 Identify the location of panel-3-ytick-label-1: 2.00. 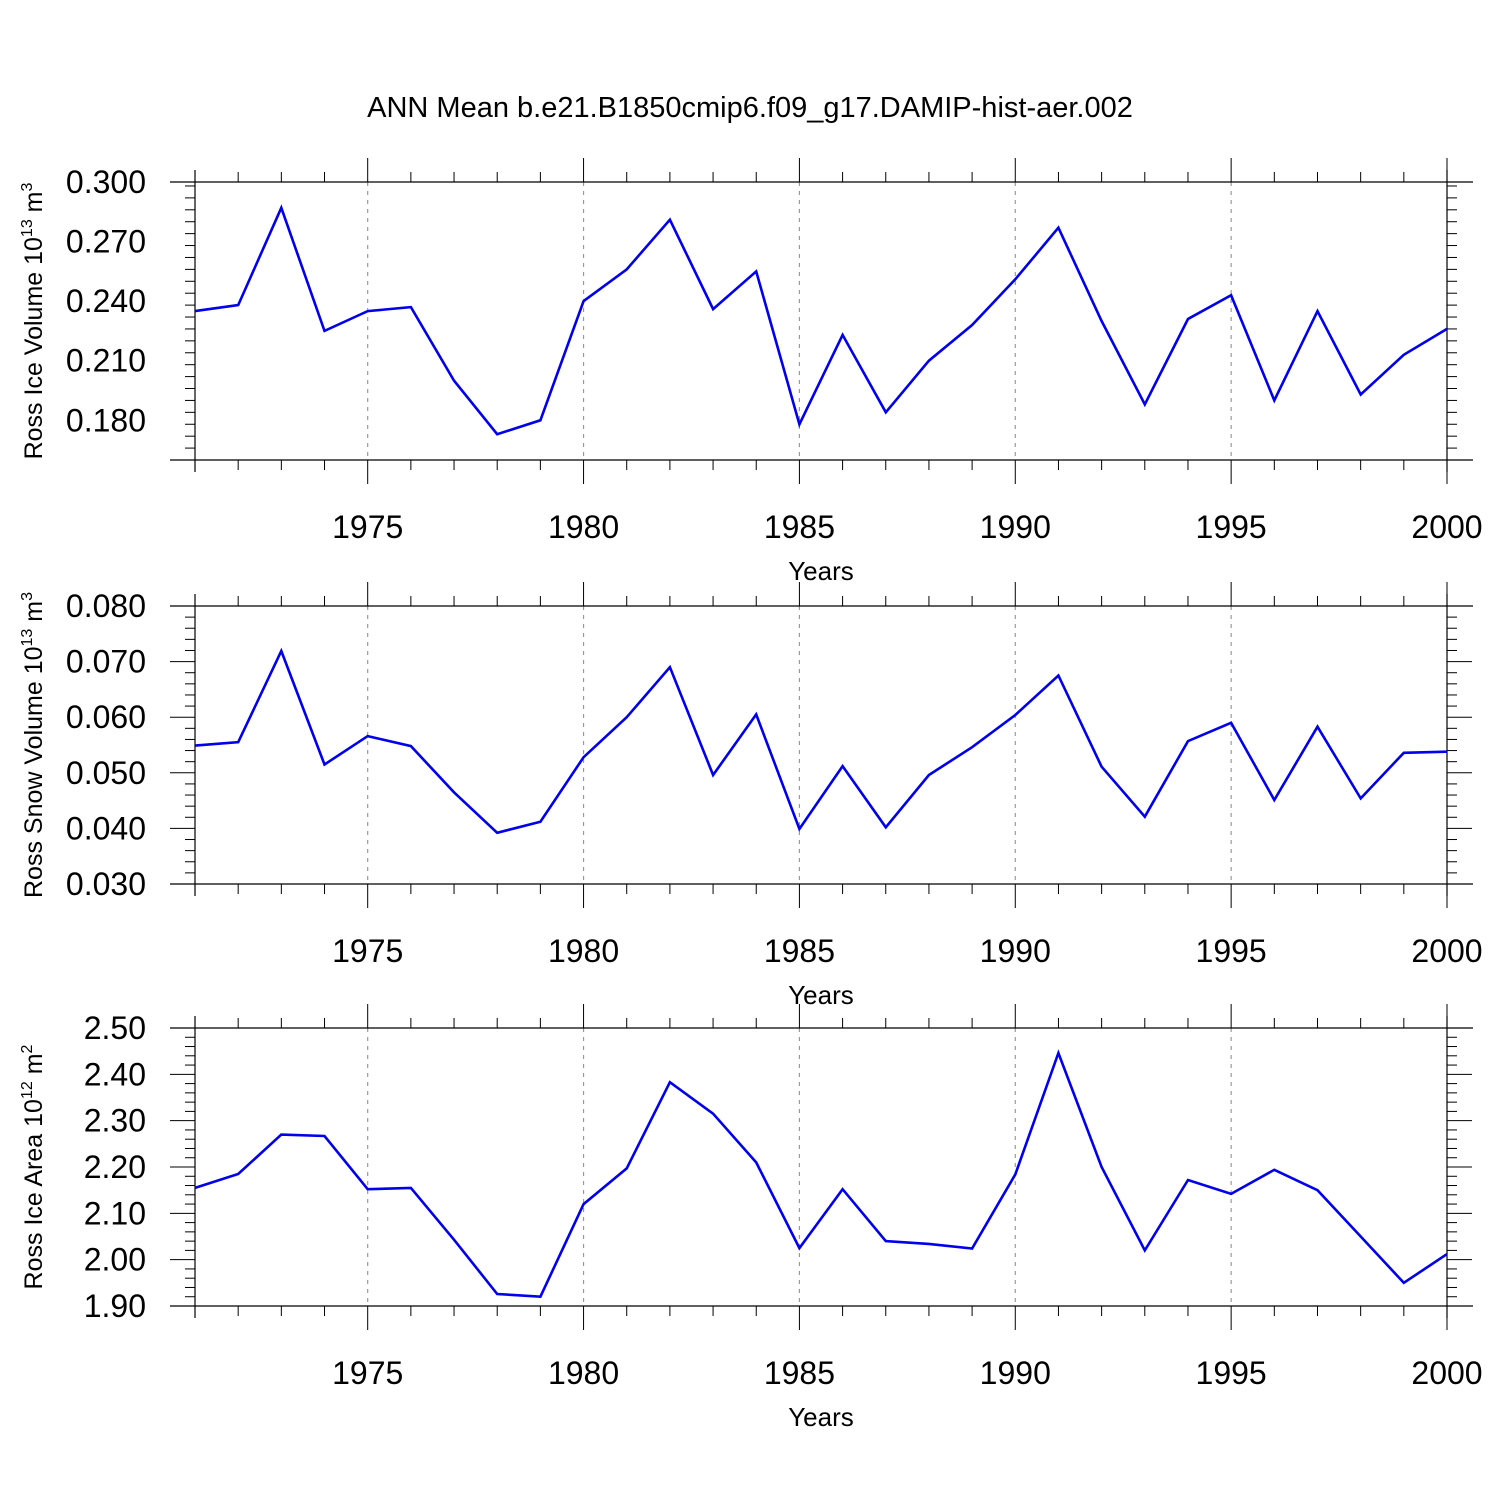
(115, 1260).